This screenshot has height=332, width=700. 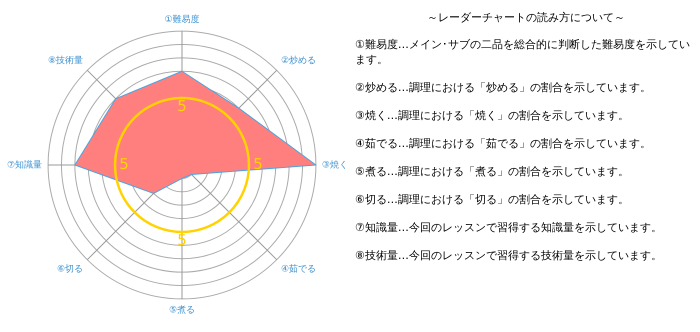 What do you see at coordinates (70, 269) in the screenshot?
I see `spoke-label: ⑥切る` at bounding box center [70, 269].